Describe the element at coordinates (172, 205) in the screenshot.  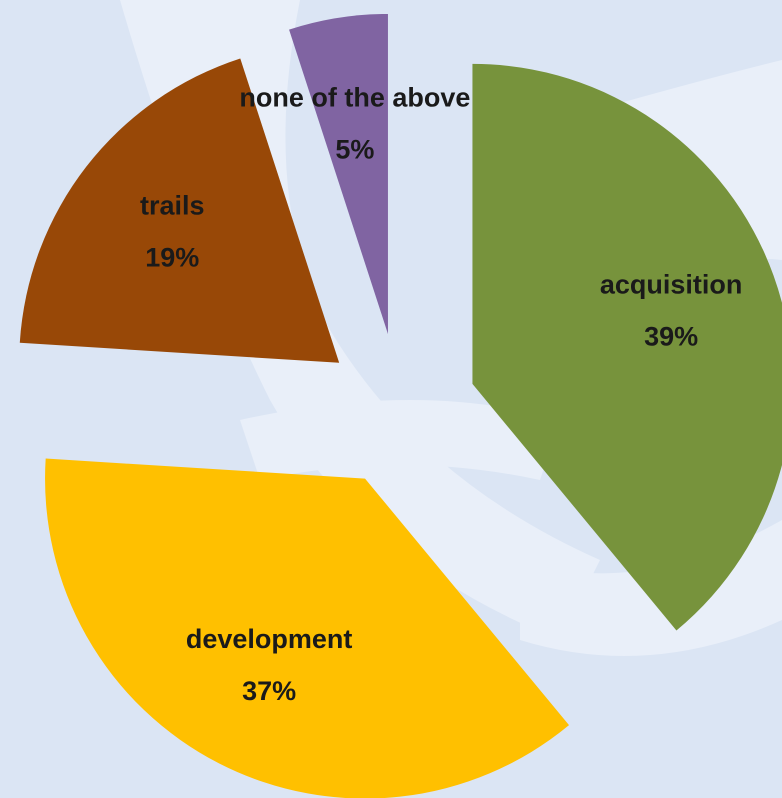
I see `slice-label: trails` at that location.